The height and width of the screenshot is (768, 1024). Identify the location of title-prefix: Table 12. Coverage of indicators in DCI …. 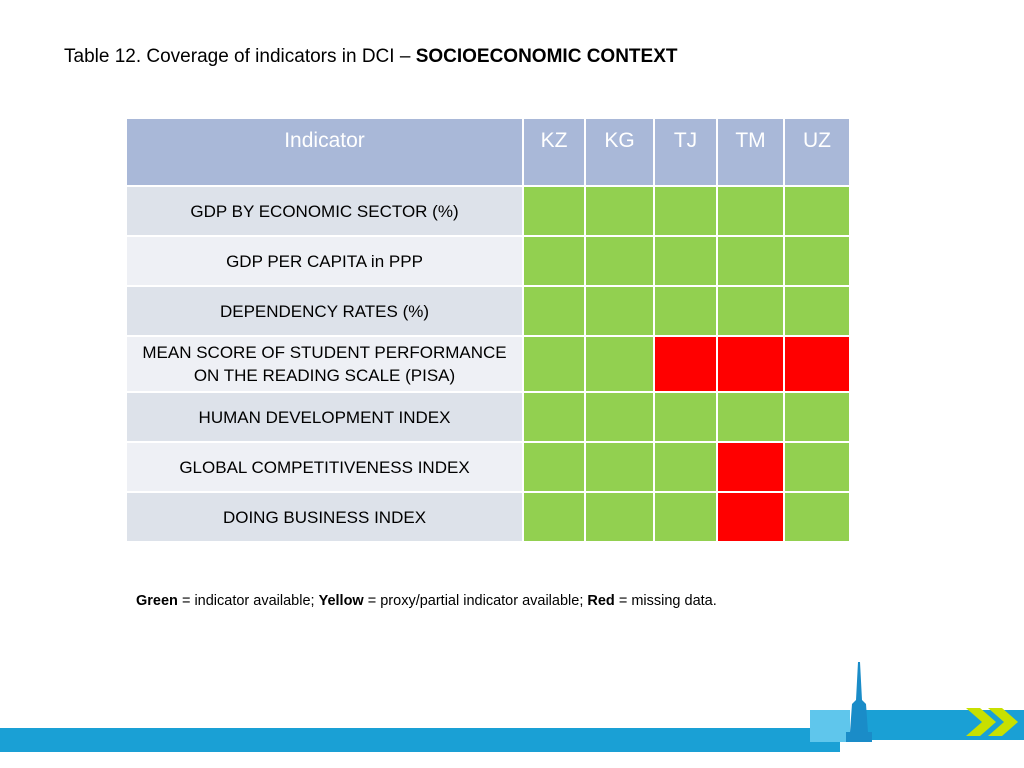
(240, 56).